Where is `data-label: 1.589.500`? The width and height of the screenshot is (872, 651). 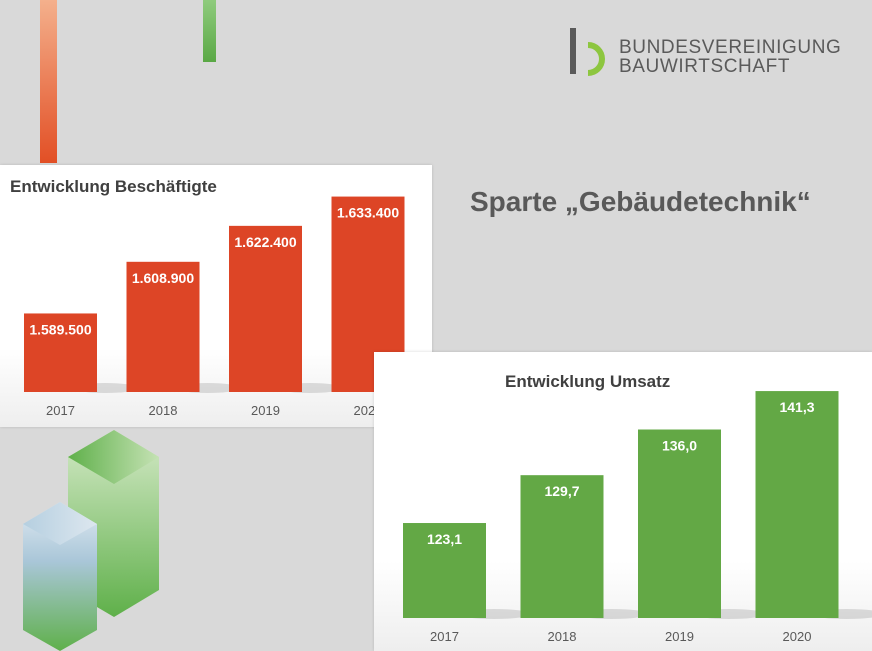 data-label: 1.589.500 is located at coordinates (60, 329).